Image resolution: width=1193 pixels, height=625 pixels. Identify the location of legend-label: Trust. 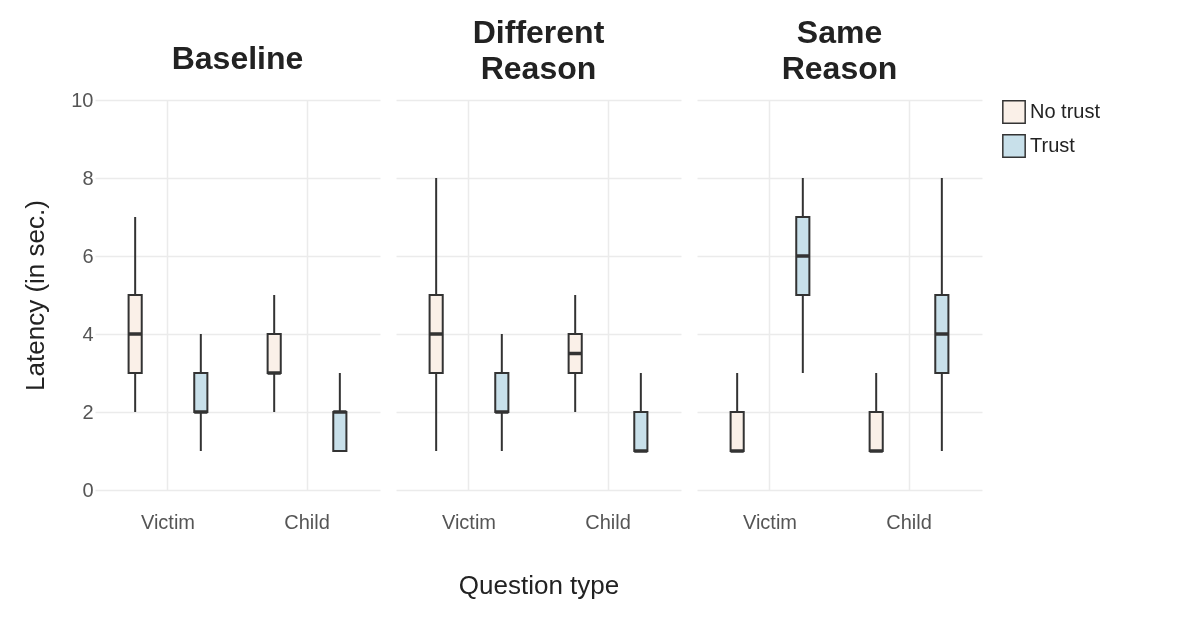
(1053, 145).